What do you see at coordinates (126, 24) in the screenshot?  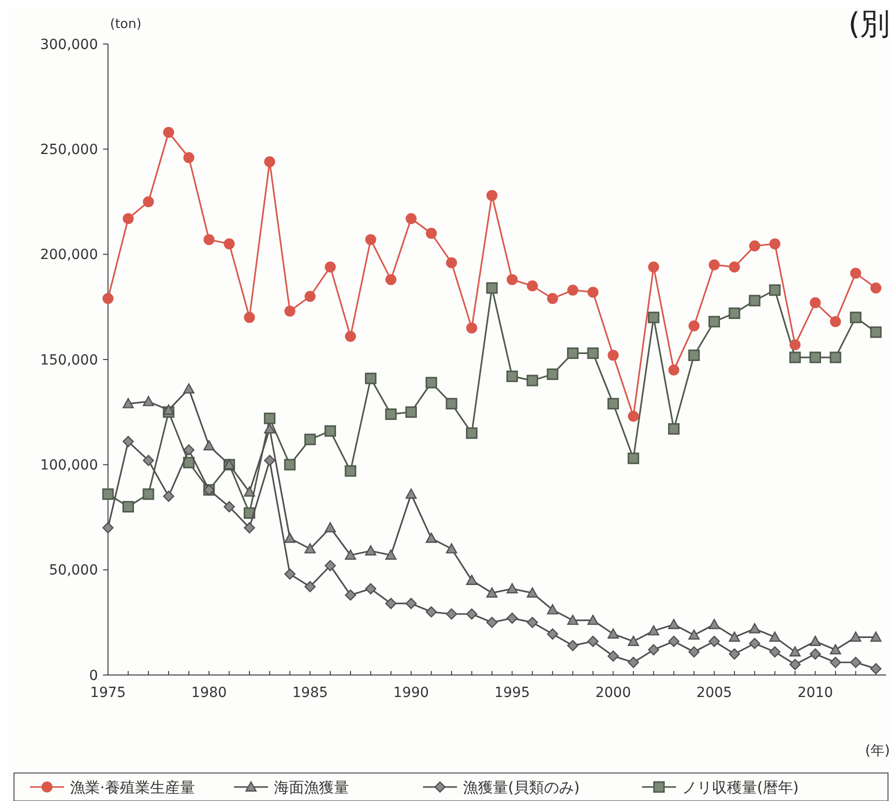 I see `y-axis-title: (ton)` at bounding box center [126, 24].